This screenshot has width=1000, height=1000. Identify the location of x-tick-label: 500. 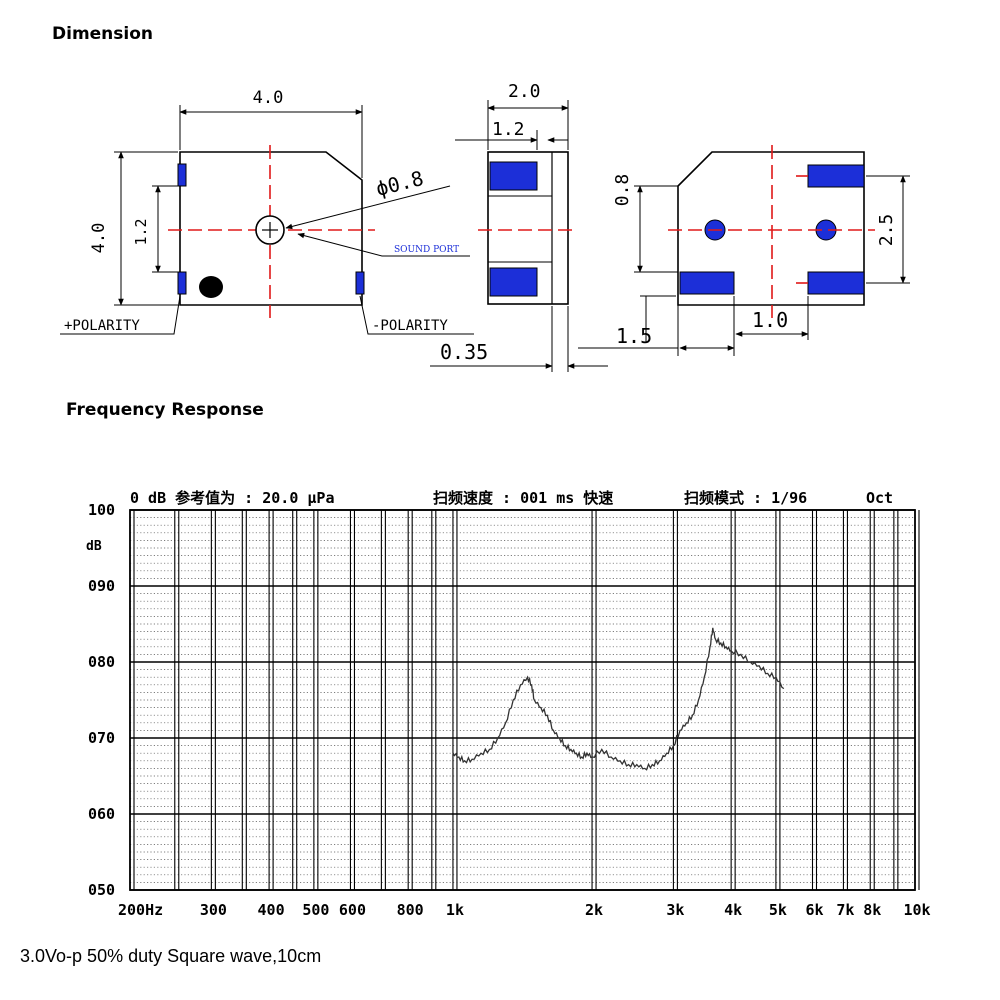
(315, 910).